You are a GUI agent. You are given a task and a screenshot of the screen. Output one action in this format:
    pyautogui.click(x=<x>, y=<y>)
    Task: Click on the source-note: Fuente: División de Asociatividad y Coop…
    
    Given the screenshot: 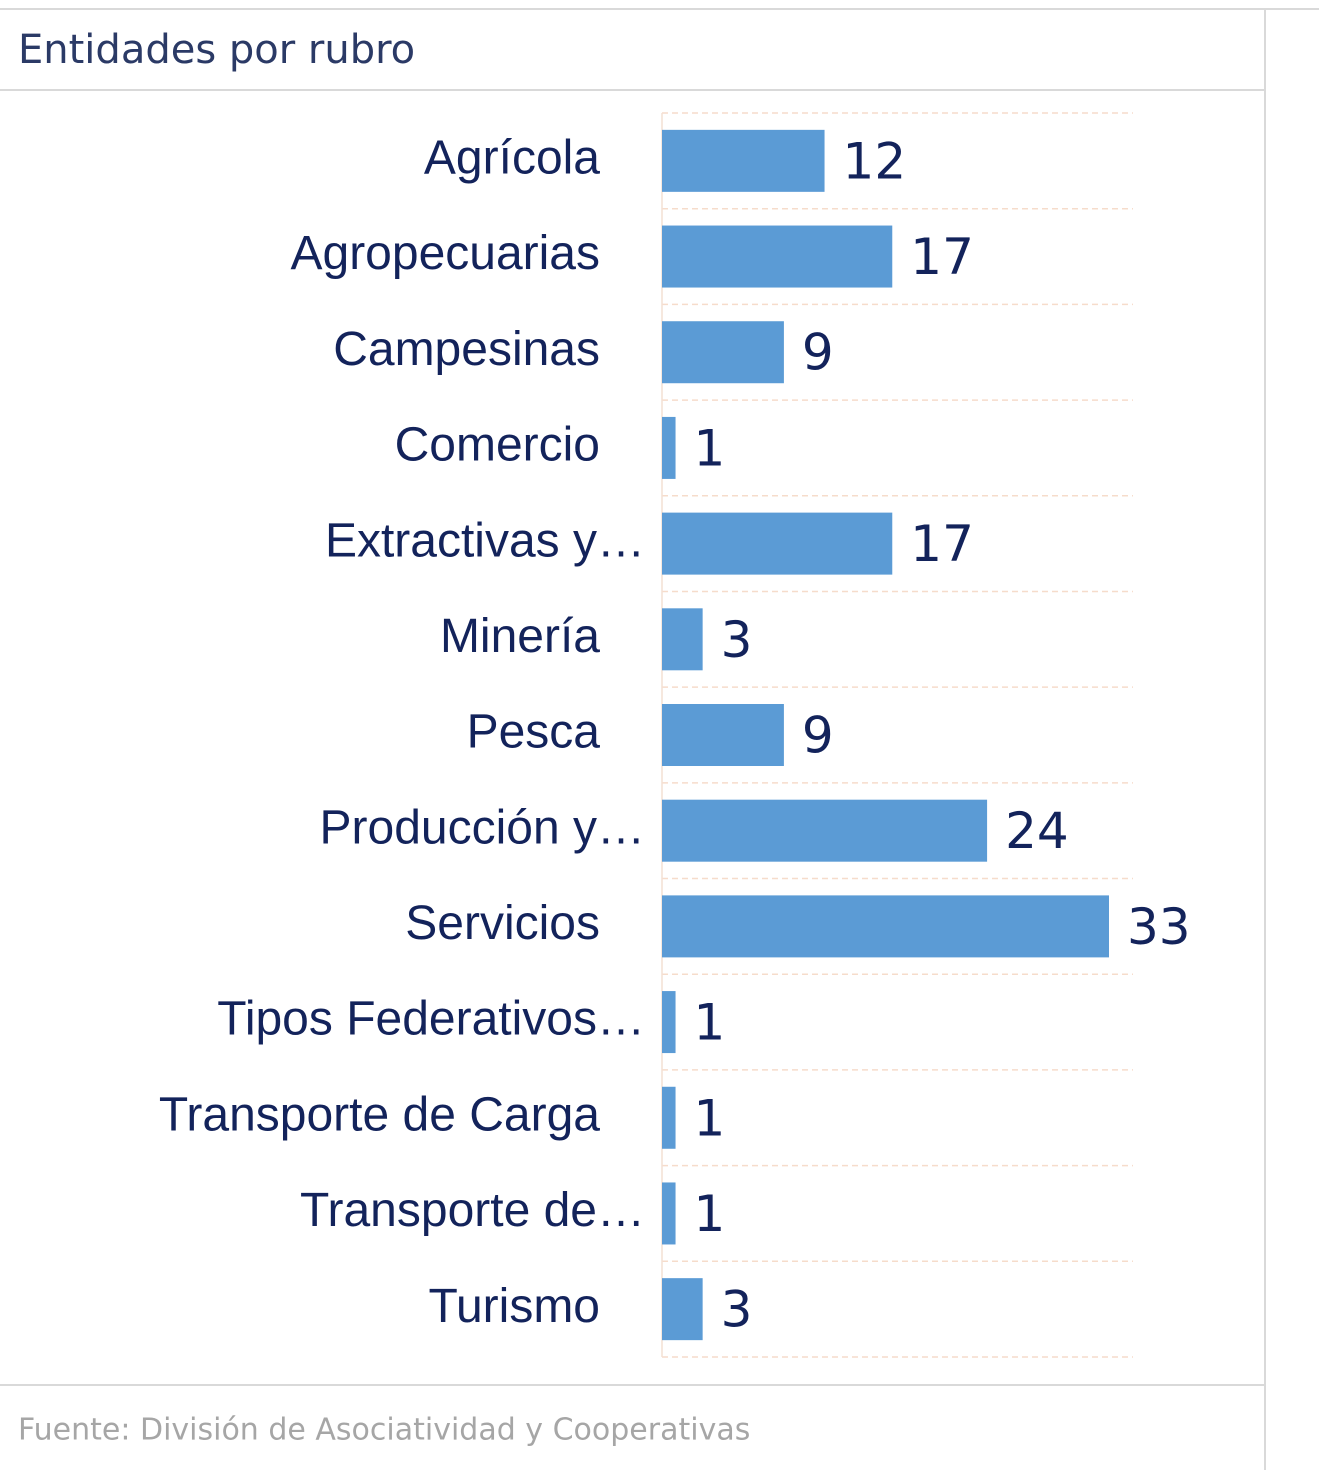 What is the action you would take?
    pyautogui.click(x=384, y=1430)
    